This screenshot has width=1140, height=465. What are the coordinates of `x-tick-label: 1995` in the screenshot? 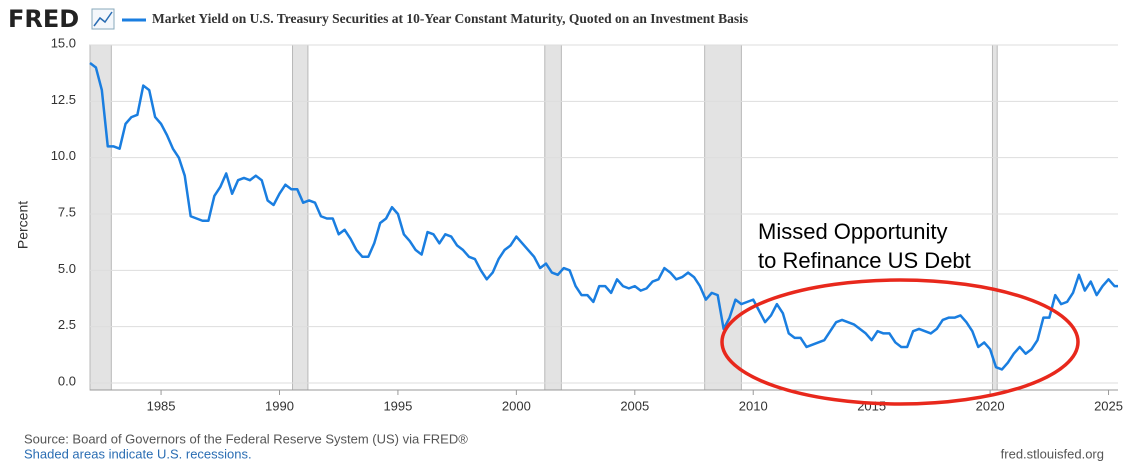 It's located at (397, 405).